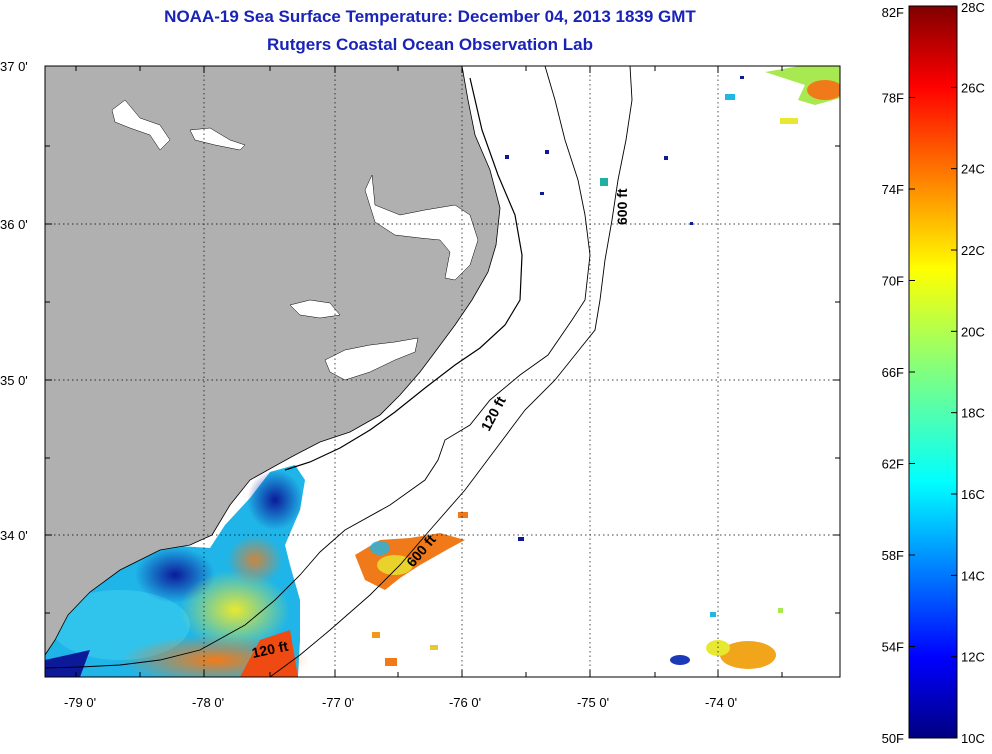  I want to click on sst-speckles, so click(624, 308).